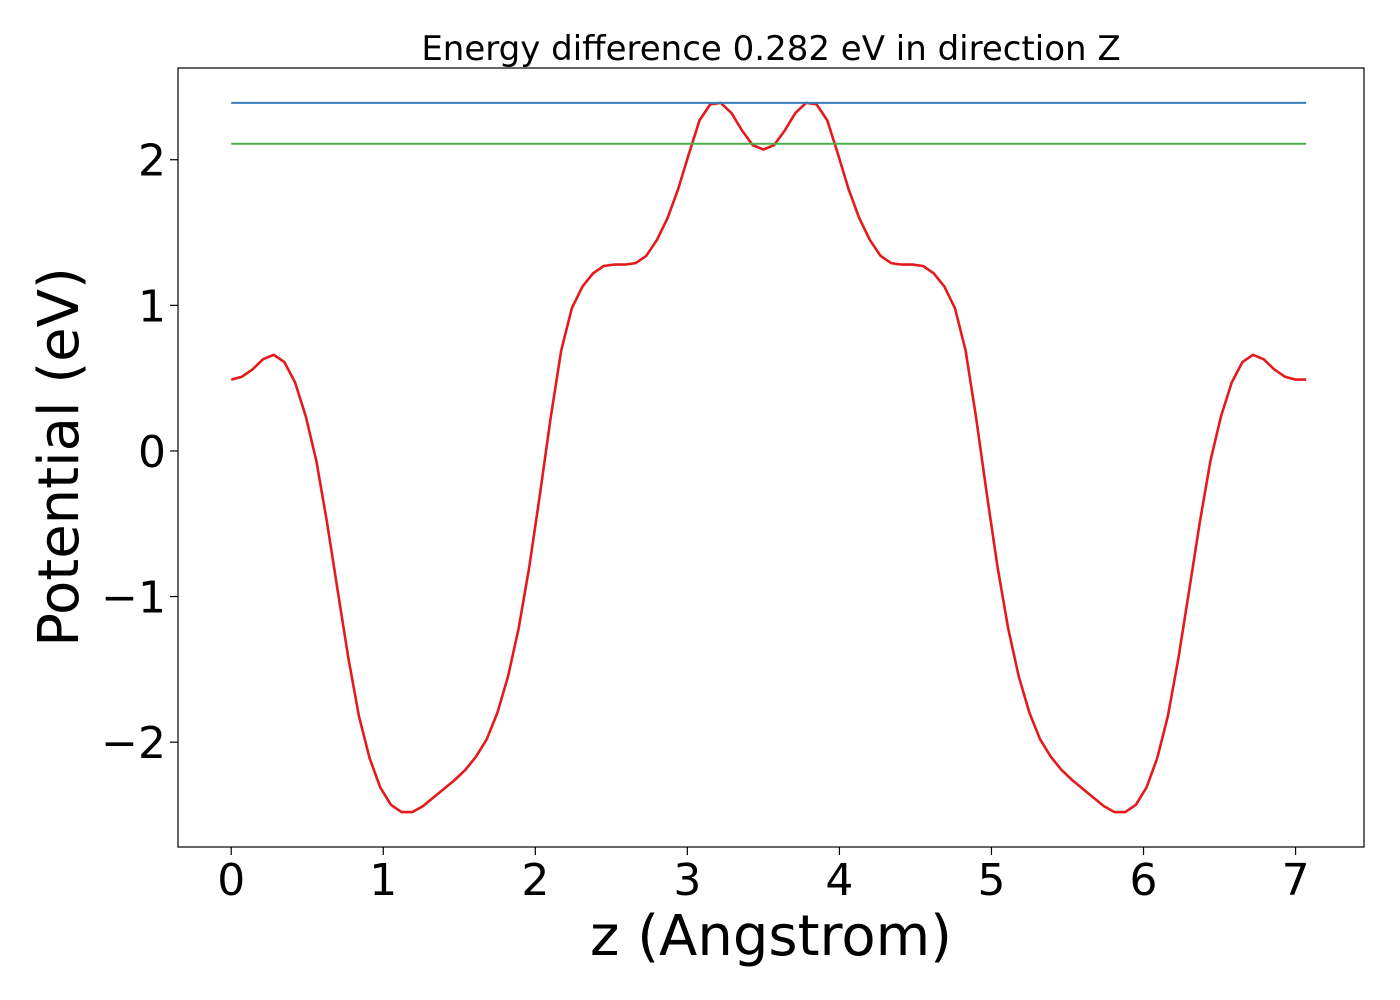 The height and width of the screenshot is (1000, 1400). What do you see at coordinates (1144, 880) in the screenshot?
I see `x-tick-label: 6` at bounding box center [1144, 880].